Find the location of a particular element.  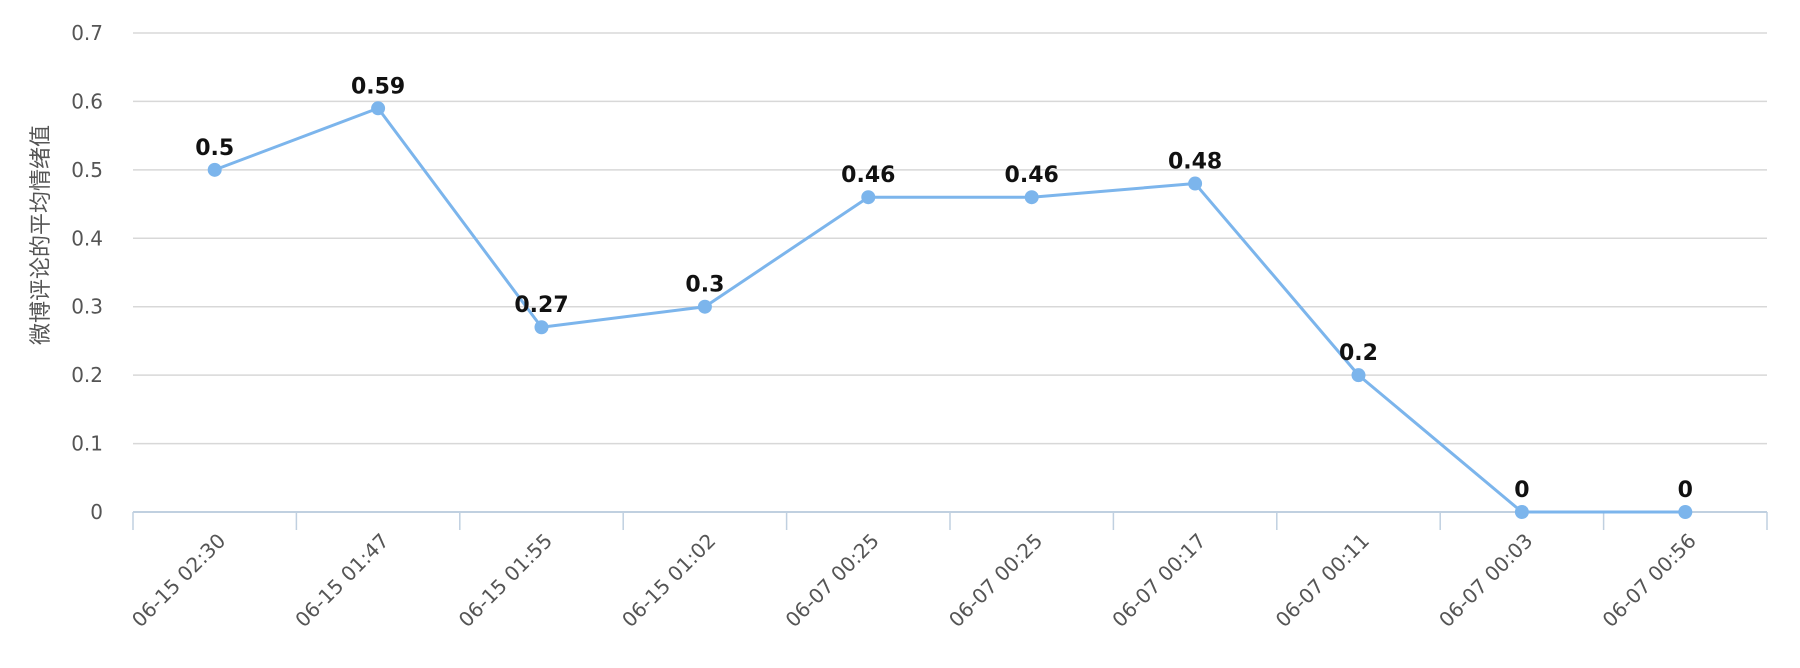

y-tick-label: 0.1 is located at coordinates (87, 444).